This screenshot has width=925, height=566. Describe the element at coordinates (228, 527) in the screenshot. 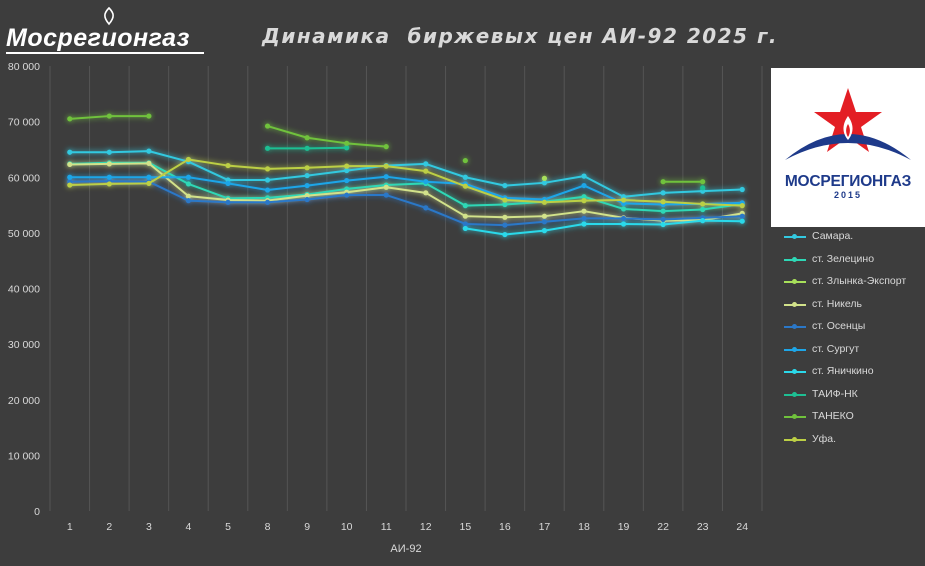

I see `x-tick-label: 5` at that location.